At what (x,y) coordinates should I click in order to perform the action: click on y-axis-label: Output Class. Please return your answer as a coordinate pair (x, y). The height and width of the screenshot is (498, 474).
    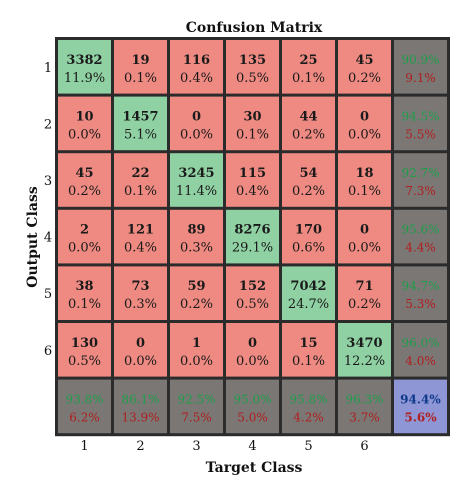
    Looking at the image, I should click on (33, 237).